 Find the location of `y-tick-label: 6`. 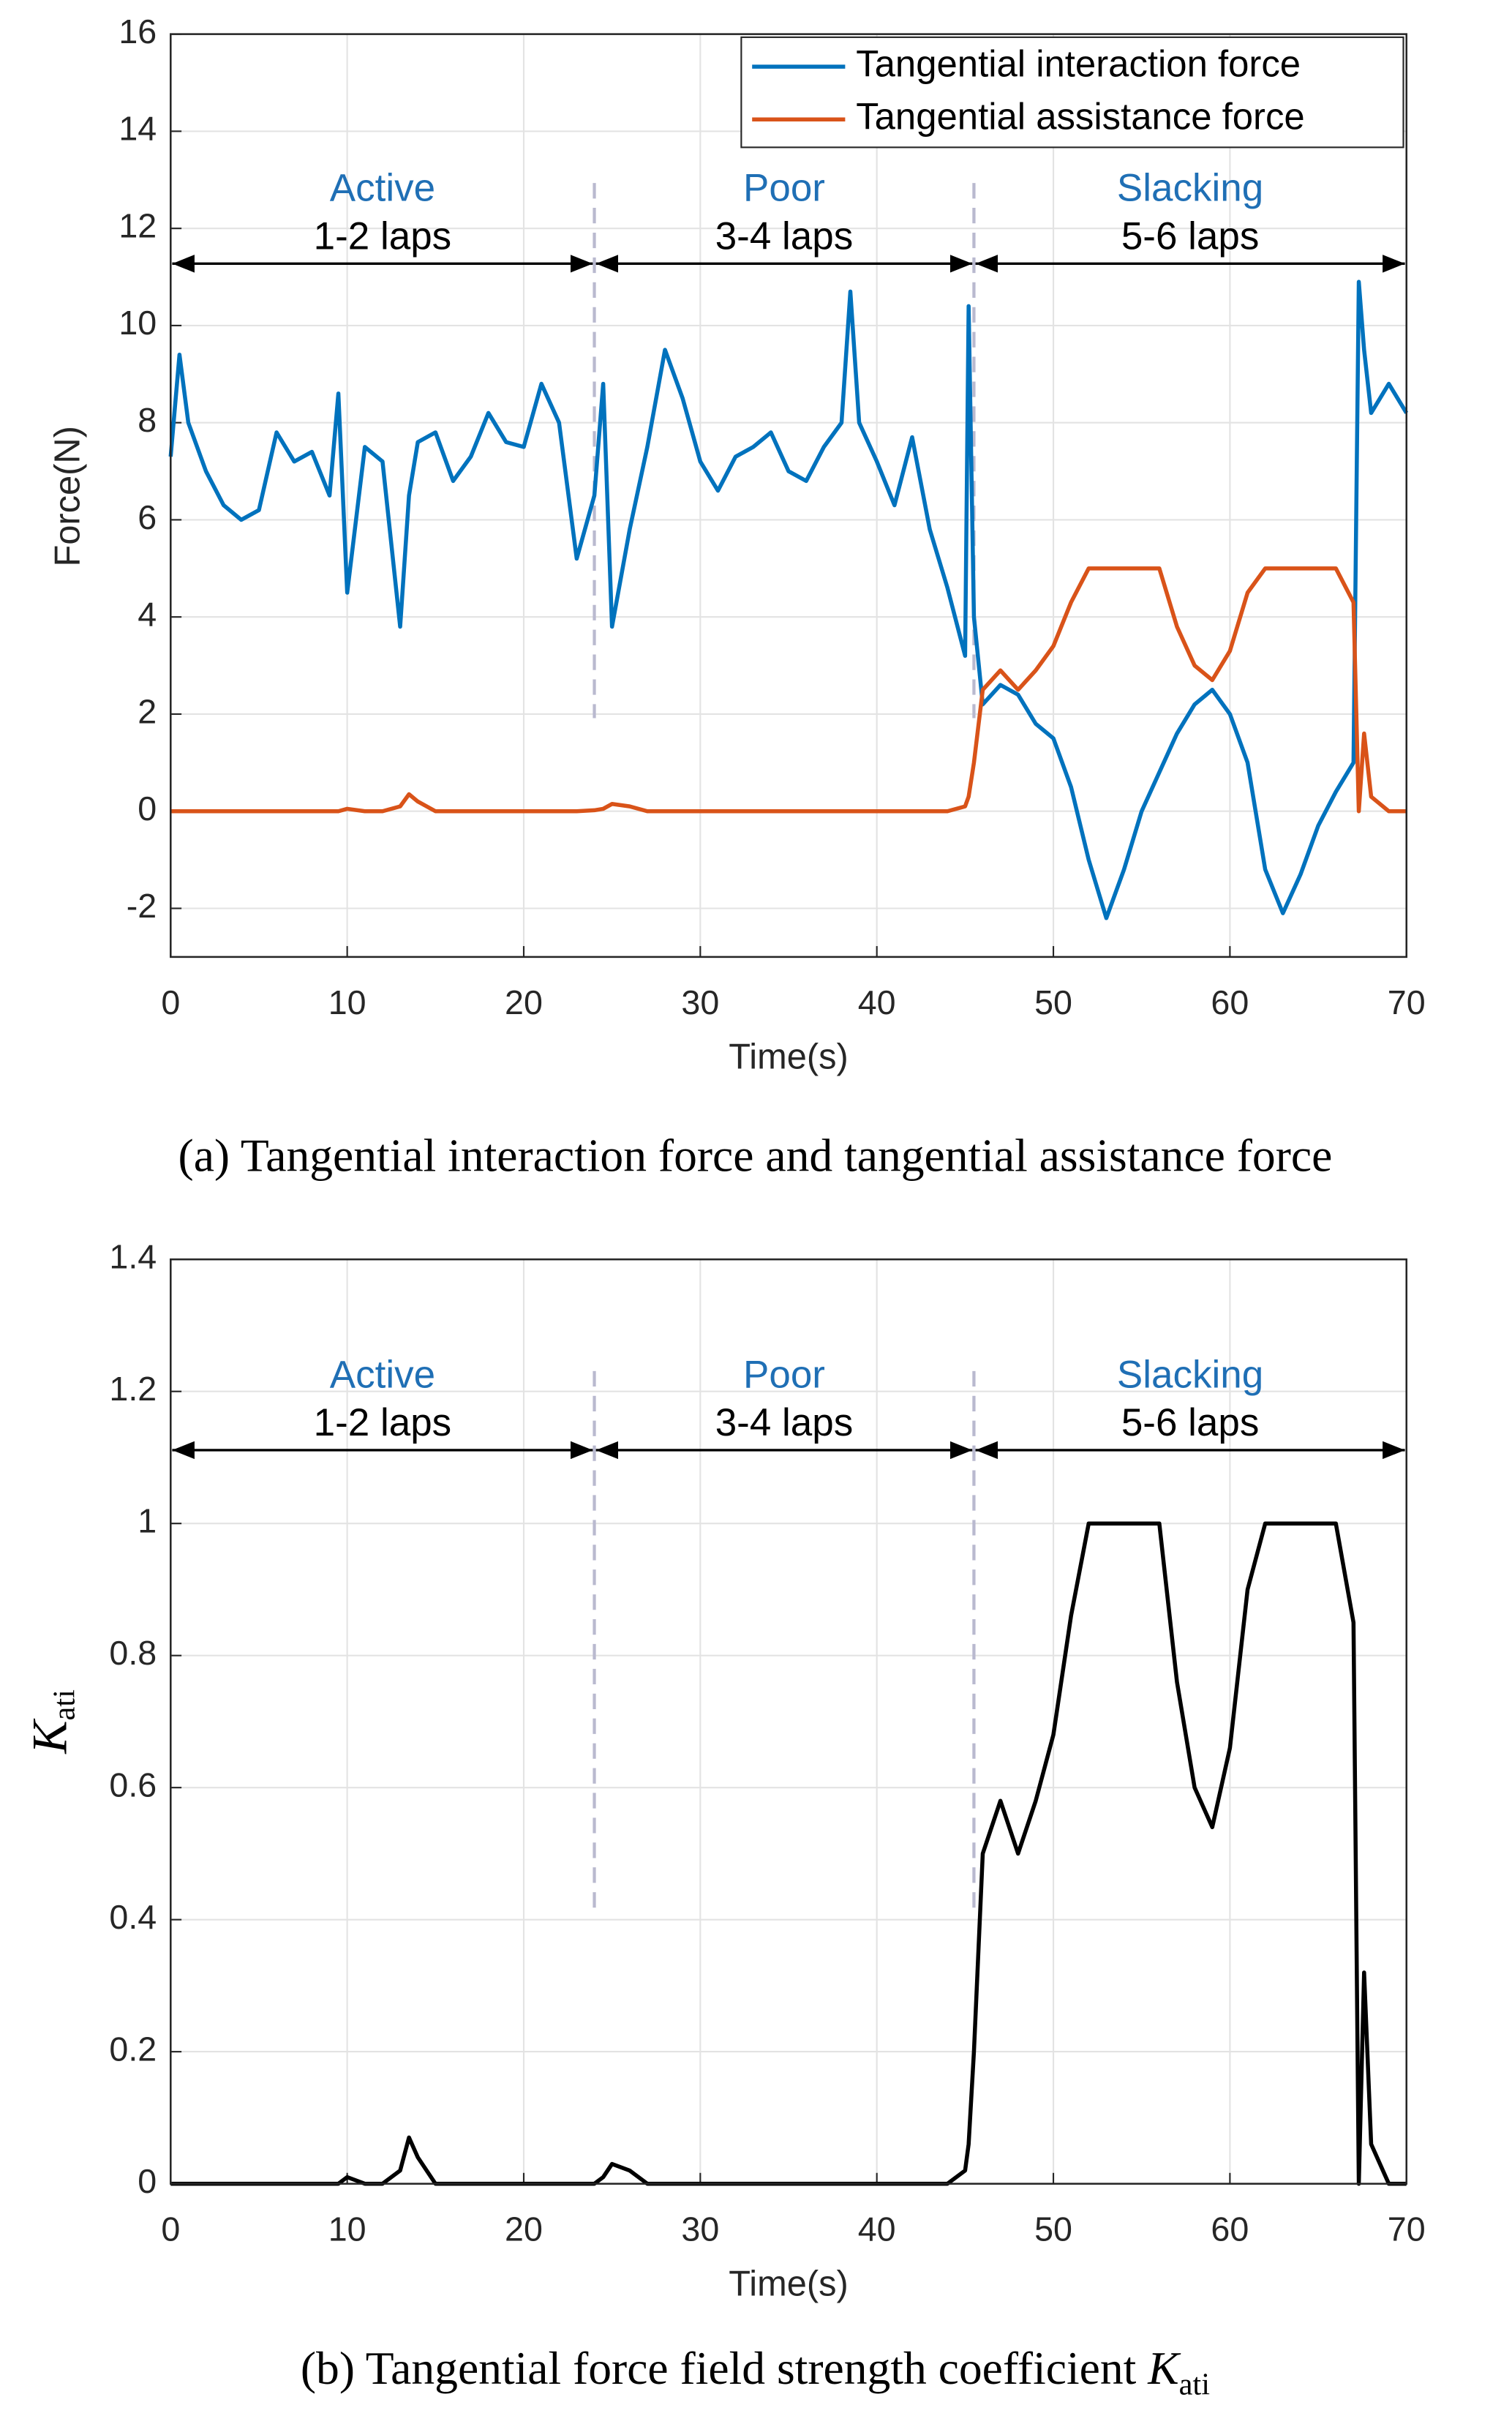

y-tick-label: 6 is located at coordinates (148, 517).